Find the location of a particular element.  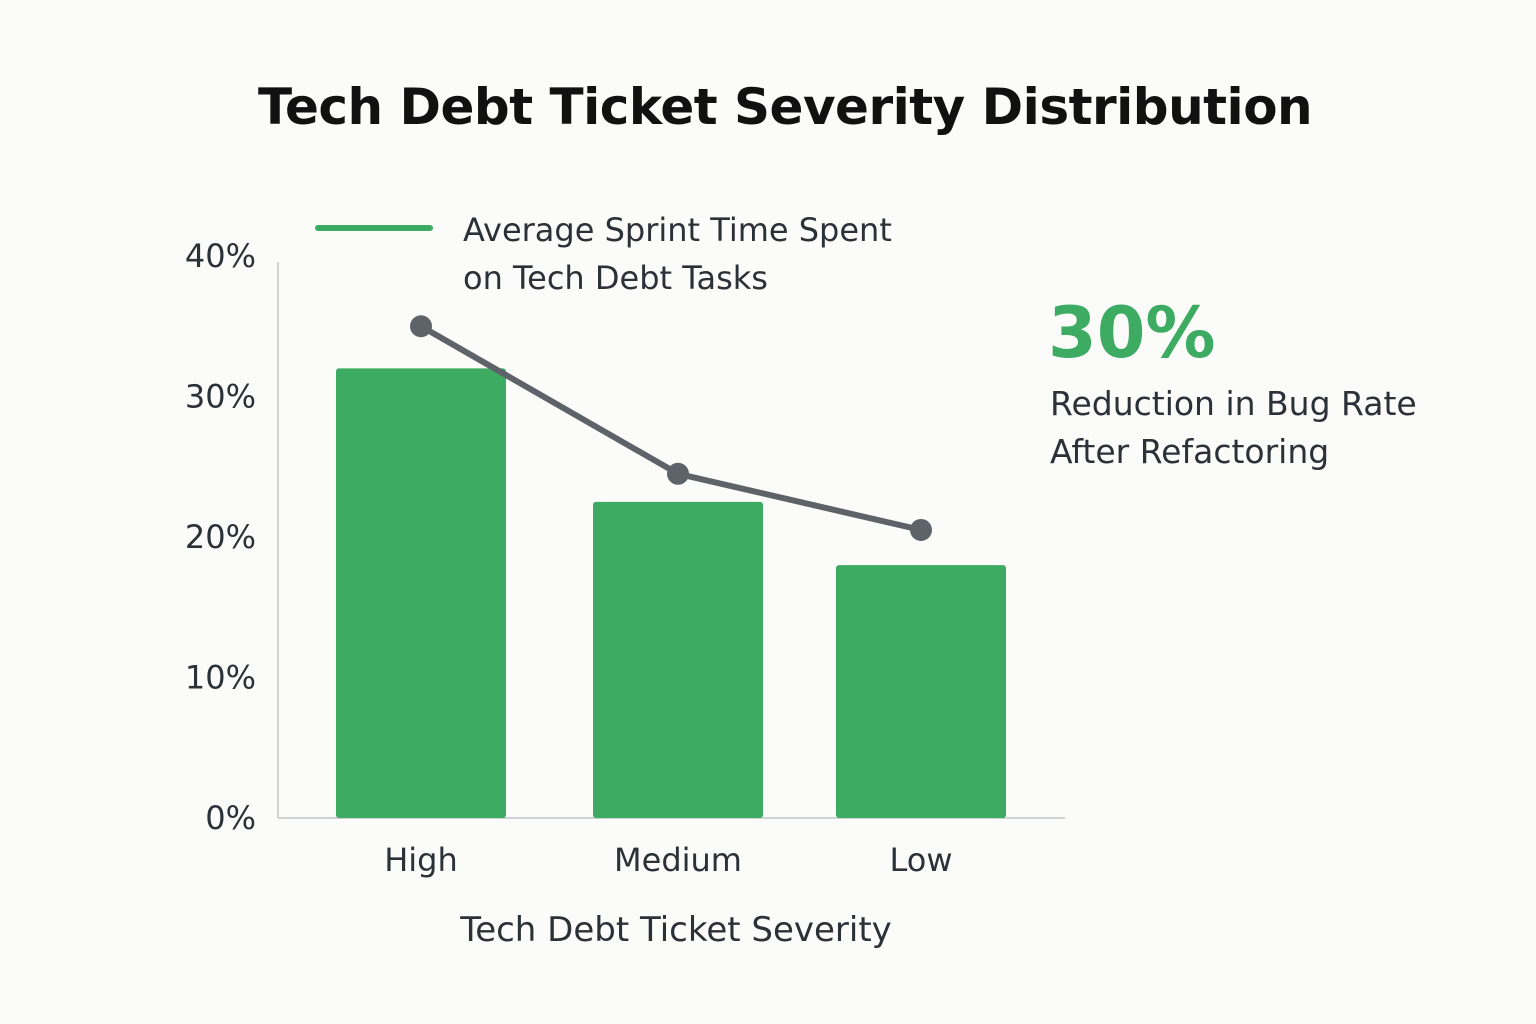

bar-low is located at coordinates (921, 691).